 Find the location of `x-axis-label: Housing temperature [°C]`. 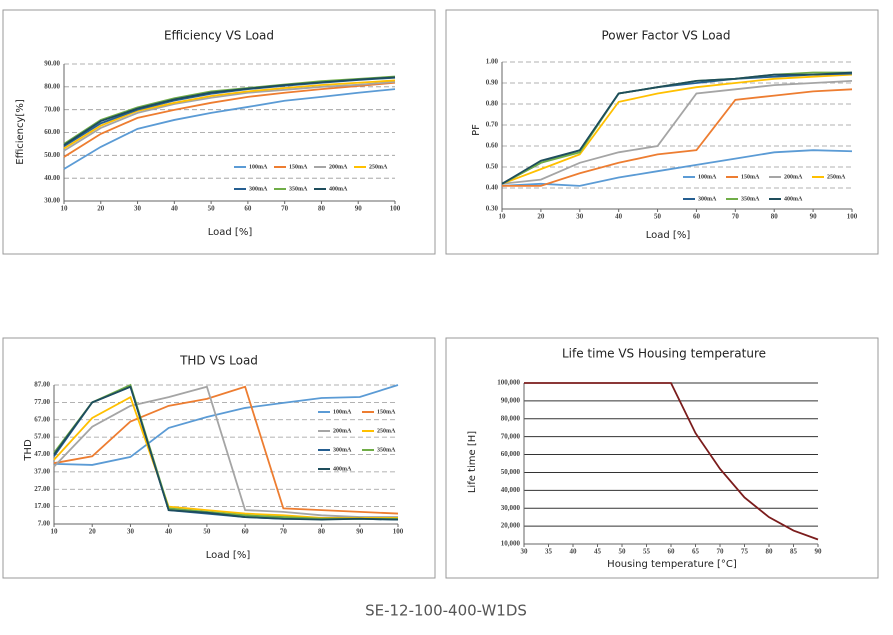

x-axis-label: Housing temperature [°C] is located at coordinates (672, 564).